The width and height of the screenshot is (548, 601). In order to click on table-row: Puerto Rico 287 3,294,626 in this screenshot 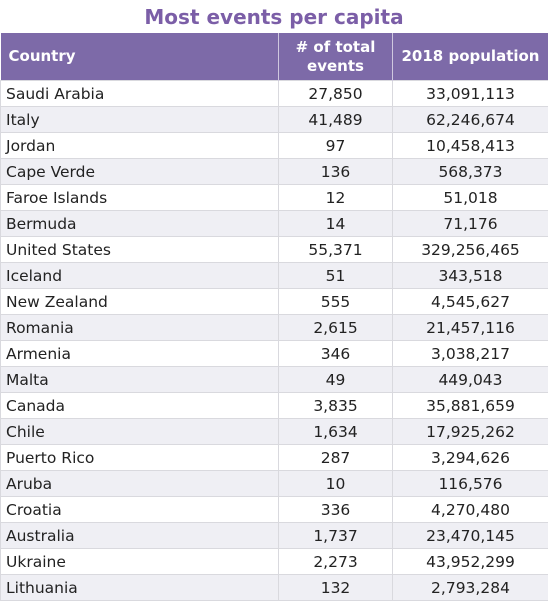, I will do `click(274, 457)`.